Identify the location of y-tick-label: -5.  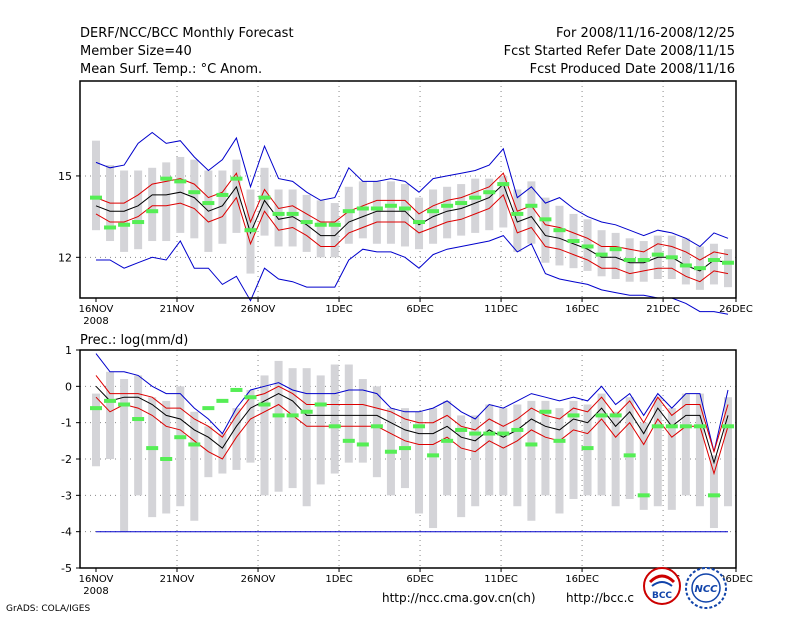
(66, 568).